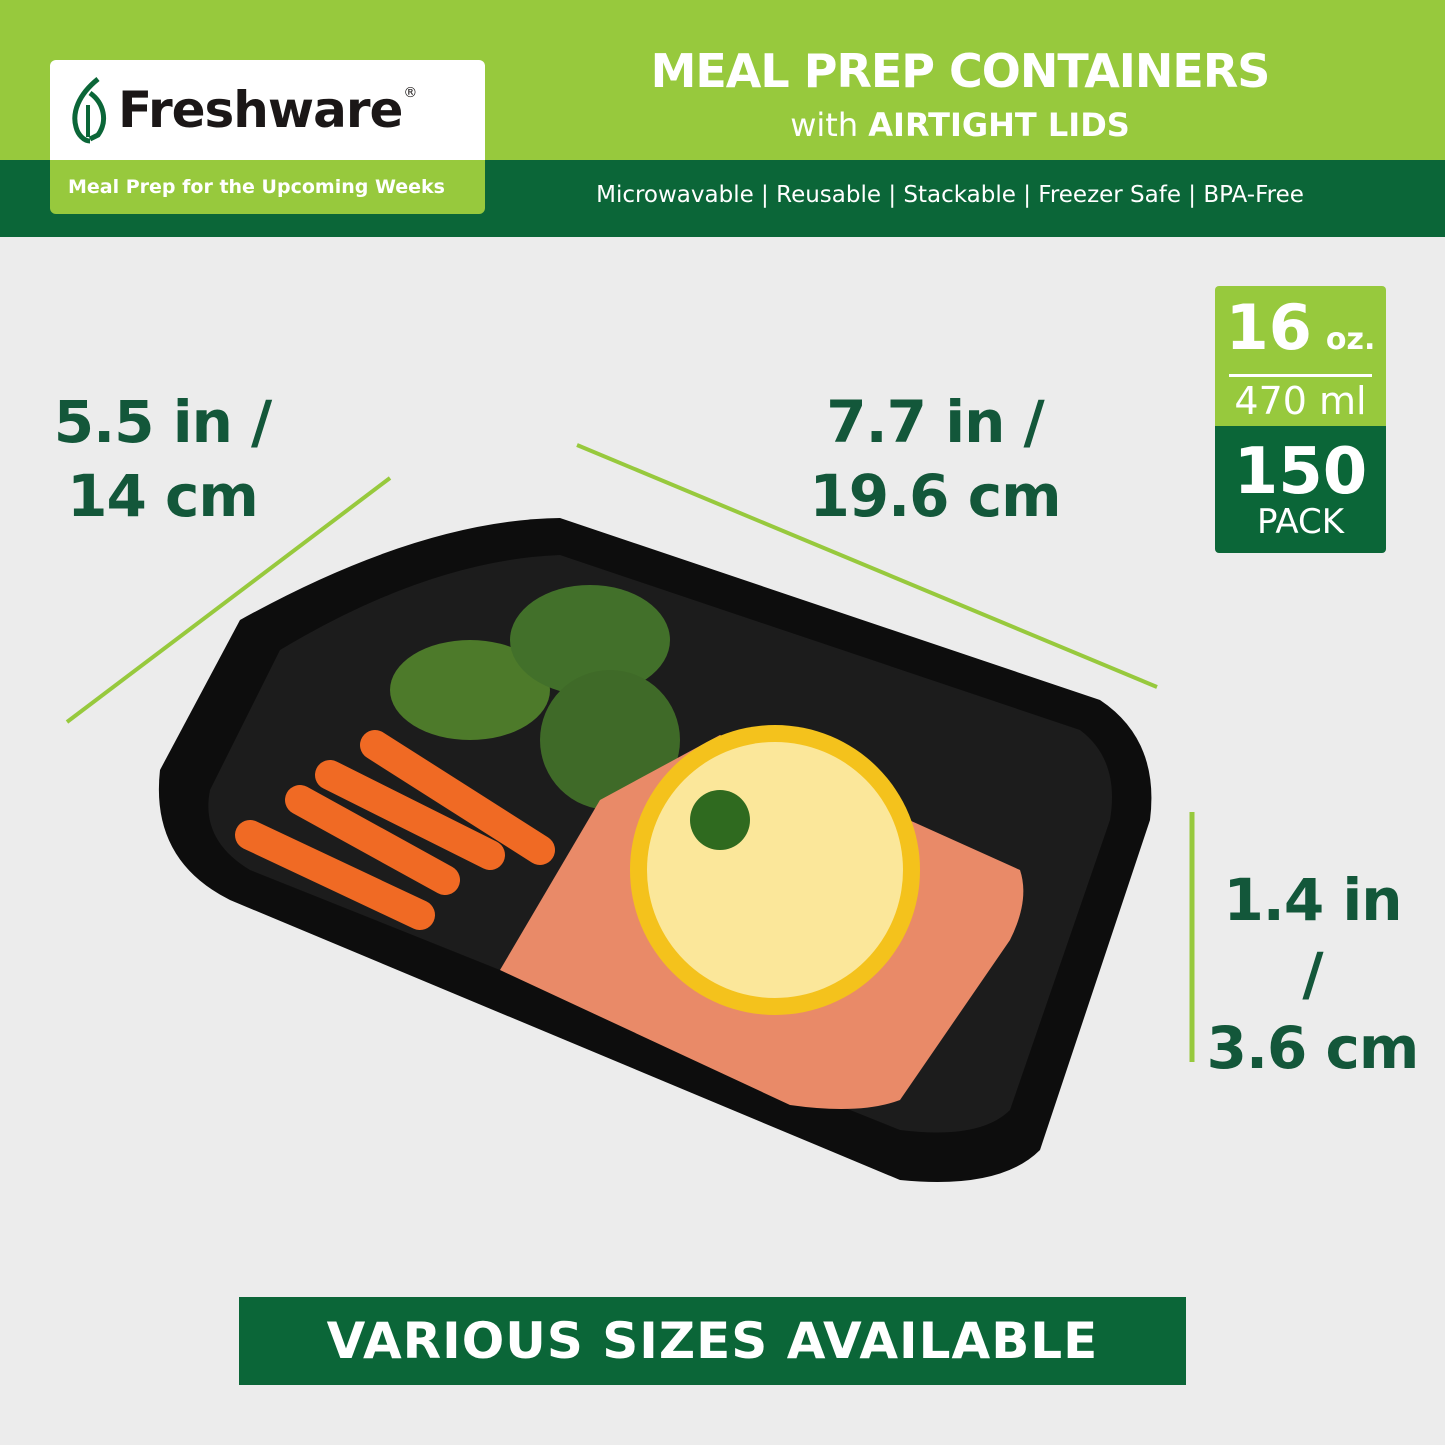 This screenshot has width=1445, height=1445. What do you see at coordinates (267, 187) in the screenshot?
I see `tagline: Meal Prep for the Upcoming Weeks` at bounding box center [267, 187].